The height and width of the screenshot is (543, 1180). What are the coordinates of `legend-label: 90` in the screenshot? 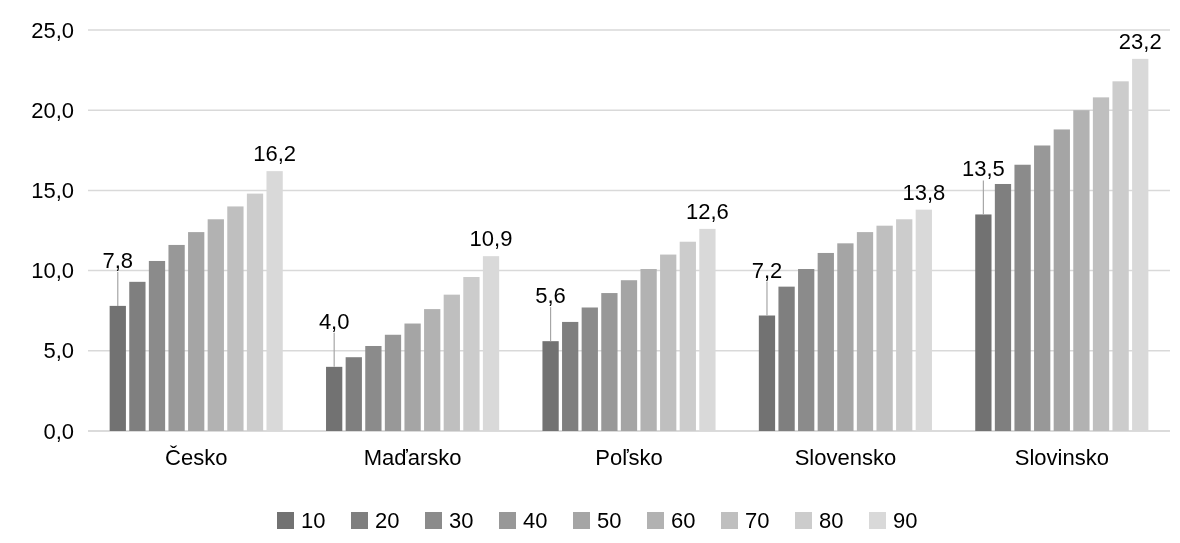 It's located at (905, 520).